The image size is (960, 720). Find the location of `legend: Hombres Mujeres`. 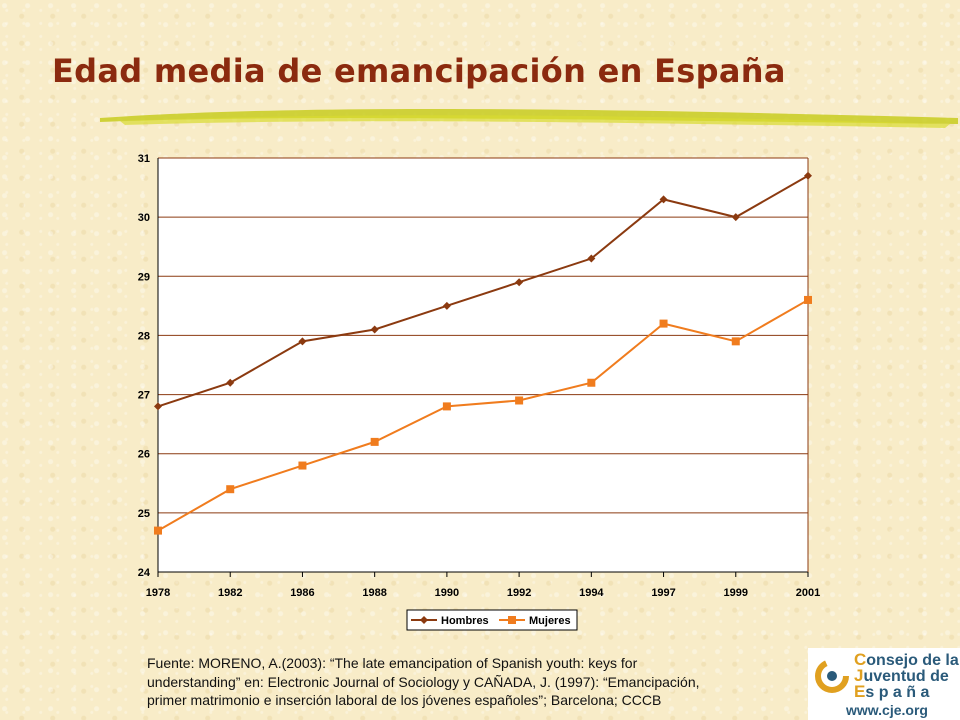

legend: Hombres Mujeres is located at coordinates (492, 620).